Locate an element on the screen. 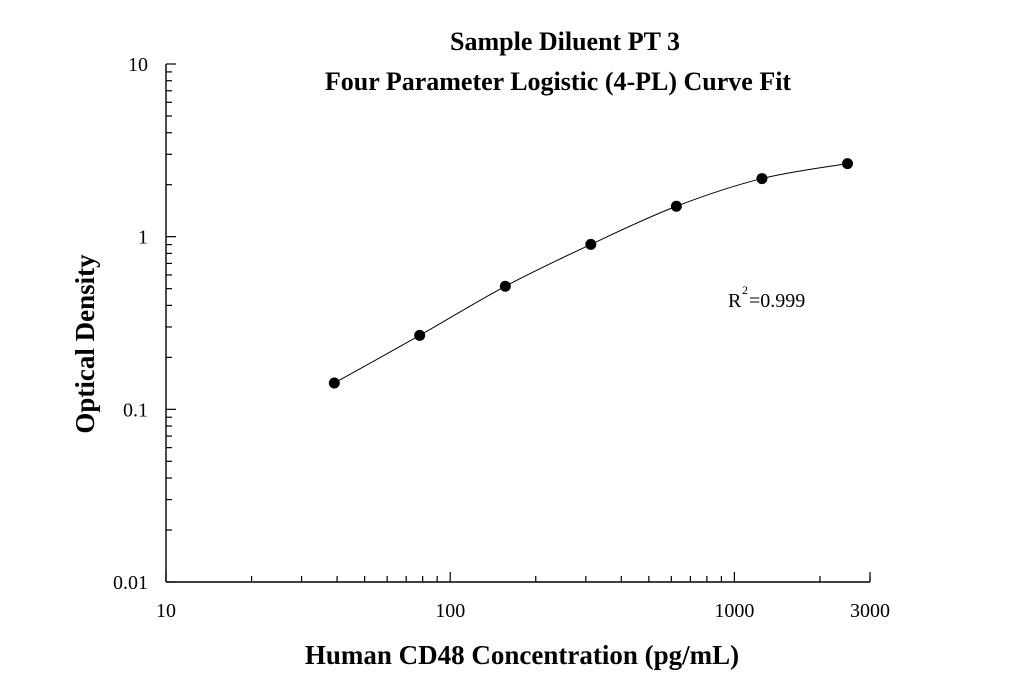 The width and height of the screenshot is (1009, 697). x-axis-ticks is located at coordinates (518, 577).